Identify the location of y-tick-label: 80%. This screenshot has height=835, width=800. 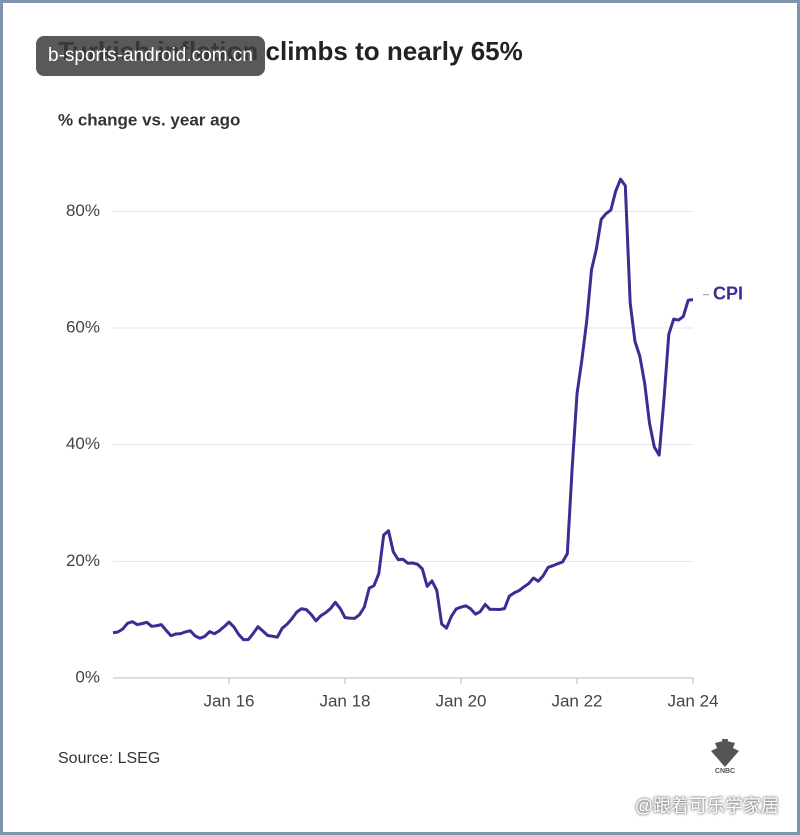
(83, 210).